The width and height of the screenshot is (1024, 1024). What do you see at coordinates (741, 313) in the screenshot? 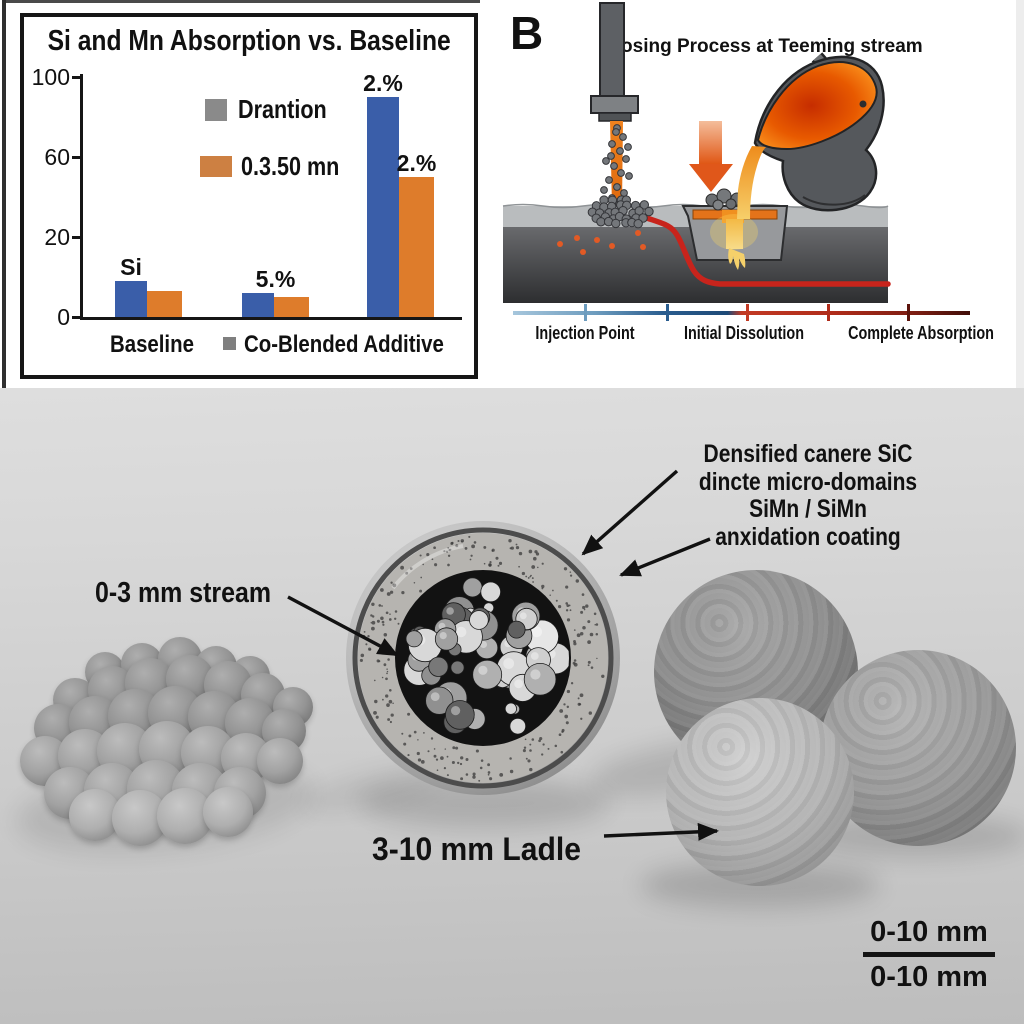
I see `process-timeline` at bounding box center [741, 313].